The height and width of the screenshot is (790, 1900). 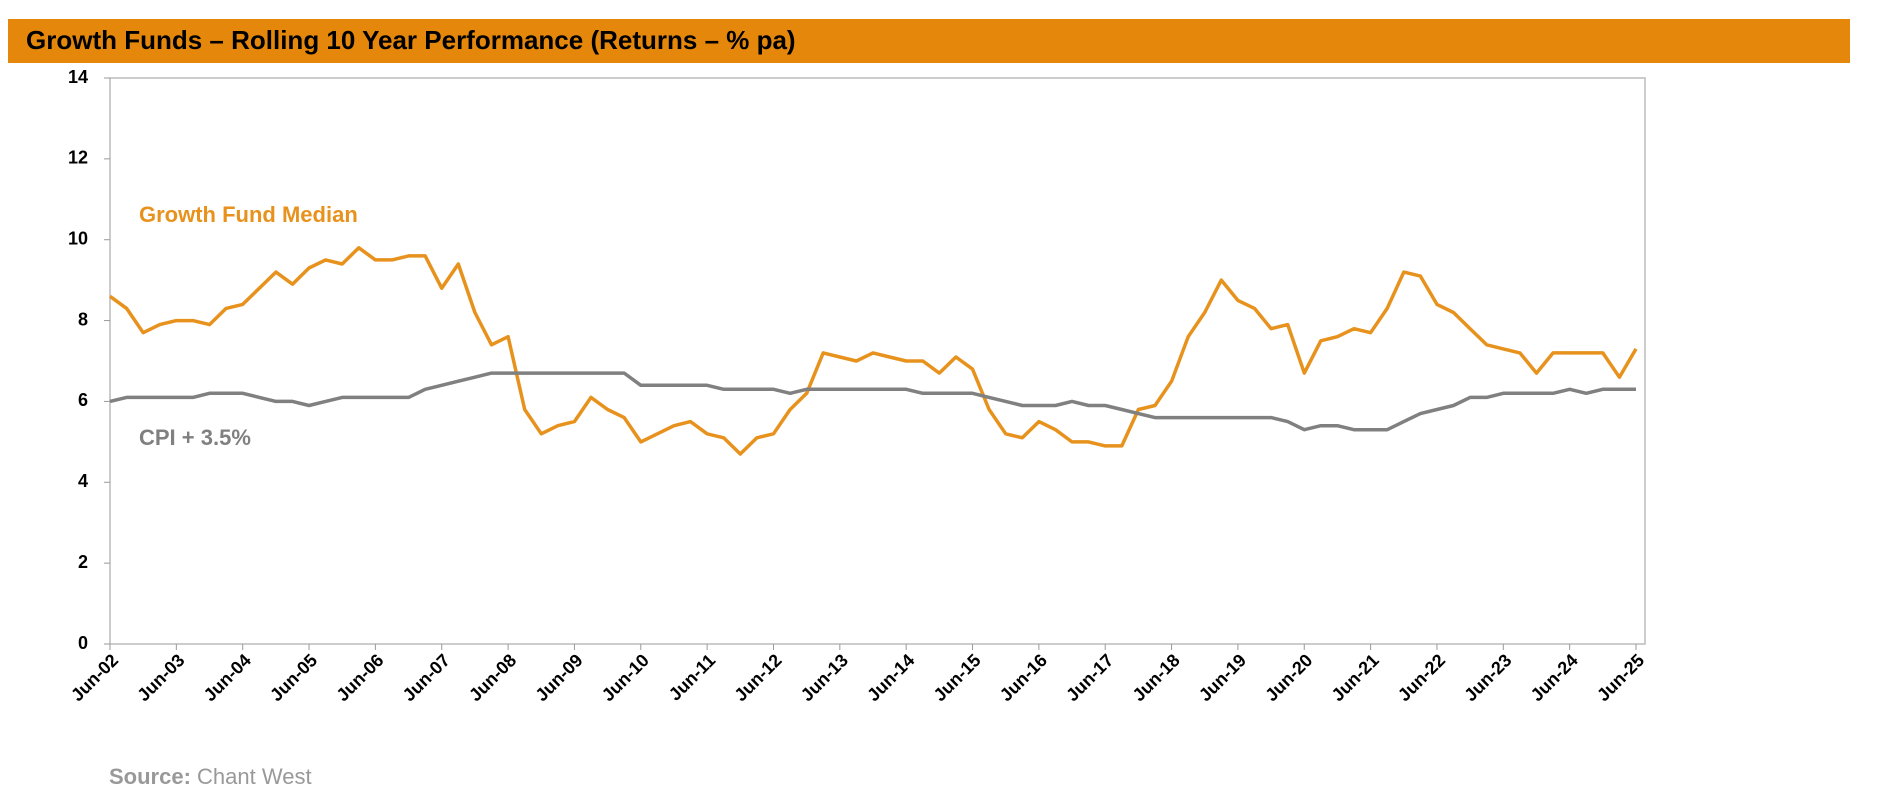 What do you see at coordinates (83, 481) in the screenshot?
I see `y-tick-label: 4` at bounding box center [83, 481].